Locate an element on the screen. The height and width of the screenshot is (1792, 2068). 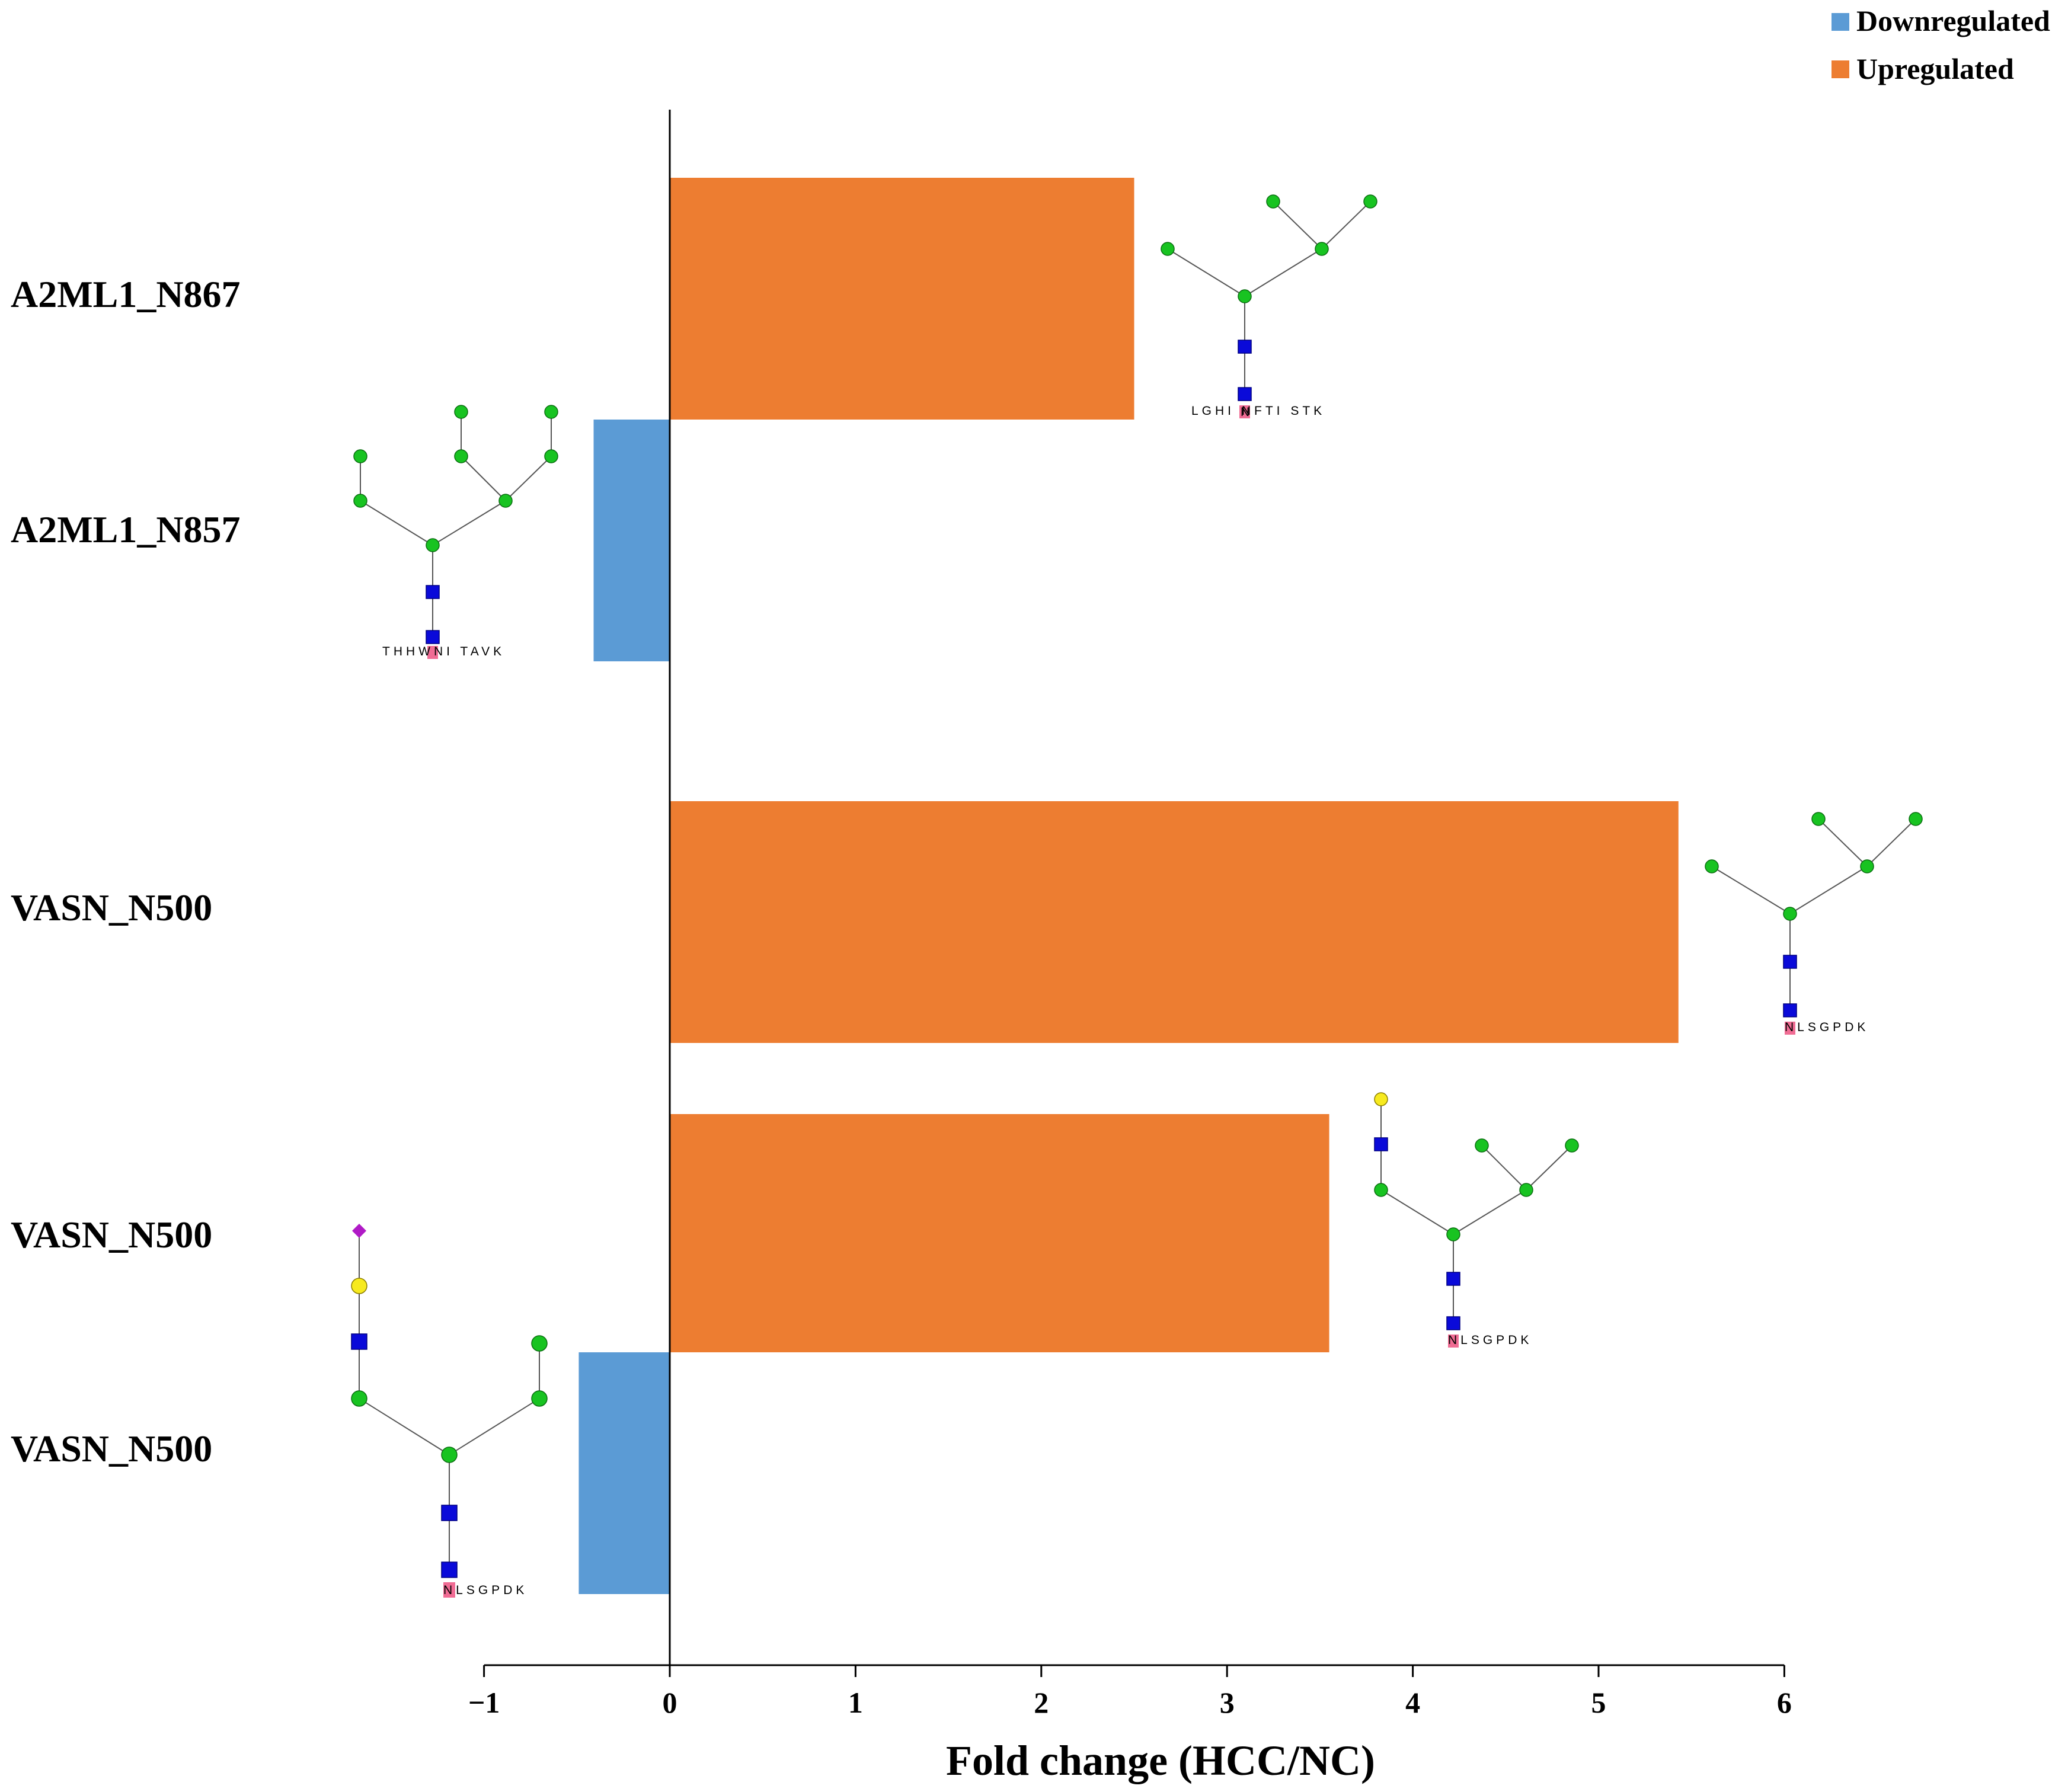
category-label: A2ML1_N857 is located at coordinates (126, 529).